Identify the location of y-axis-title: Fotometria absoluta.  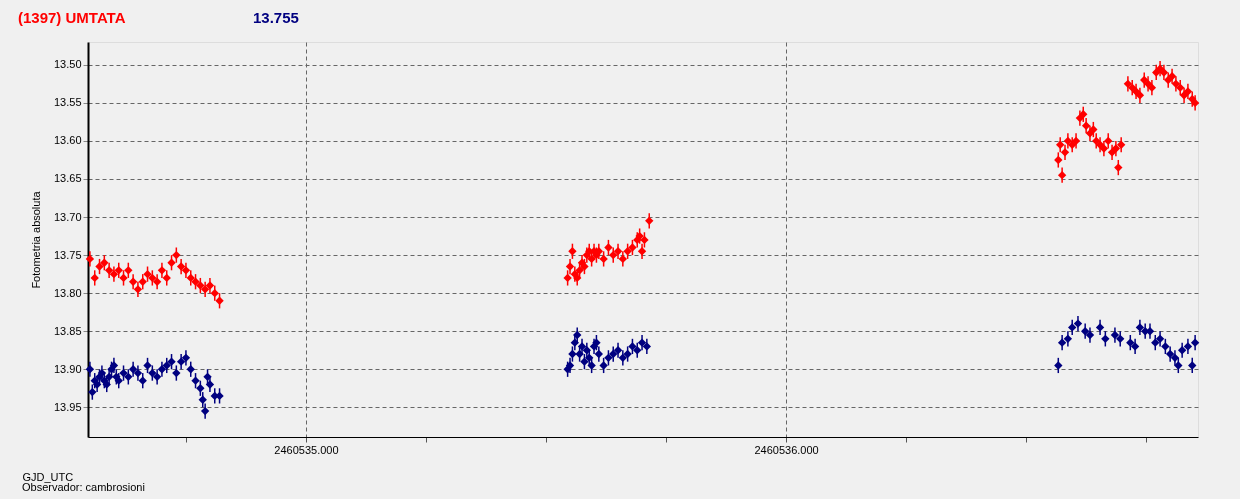
(35, 239).